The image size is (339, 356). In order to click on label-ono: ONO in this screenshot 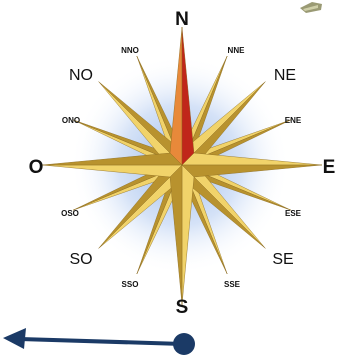, I will do `click(71, 120)`.